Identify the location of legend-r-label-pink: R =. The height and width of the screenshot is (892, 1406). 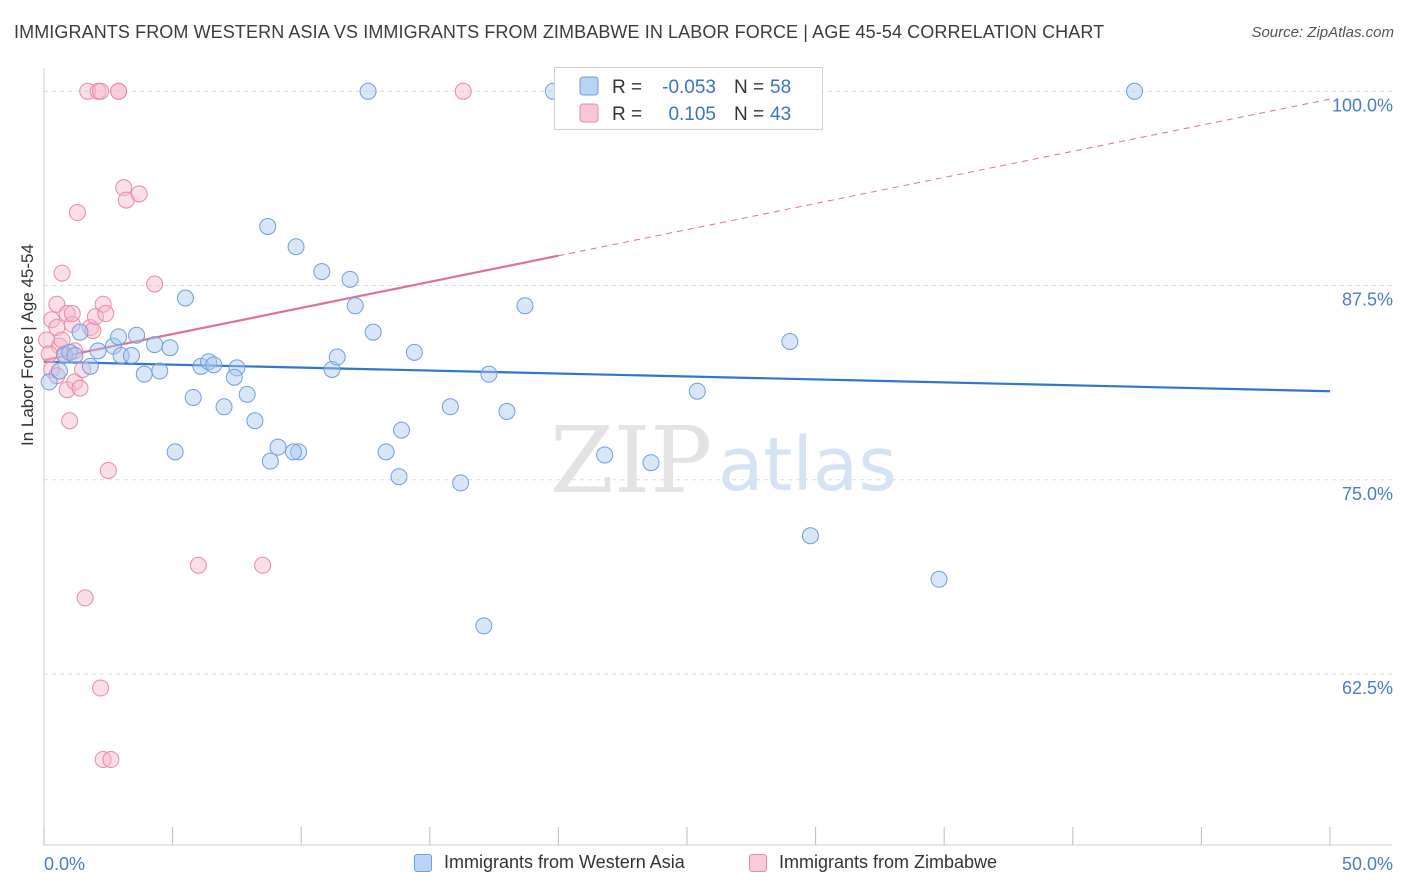
(627, 114).